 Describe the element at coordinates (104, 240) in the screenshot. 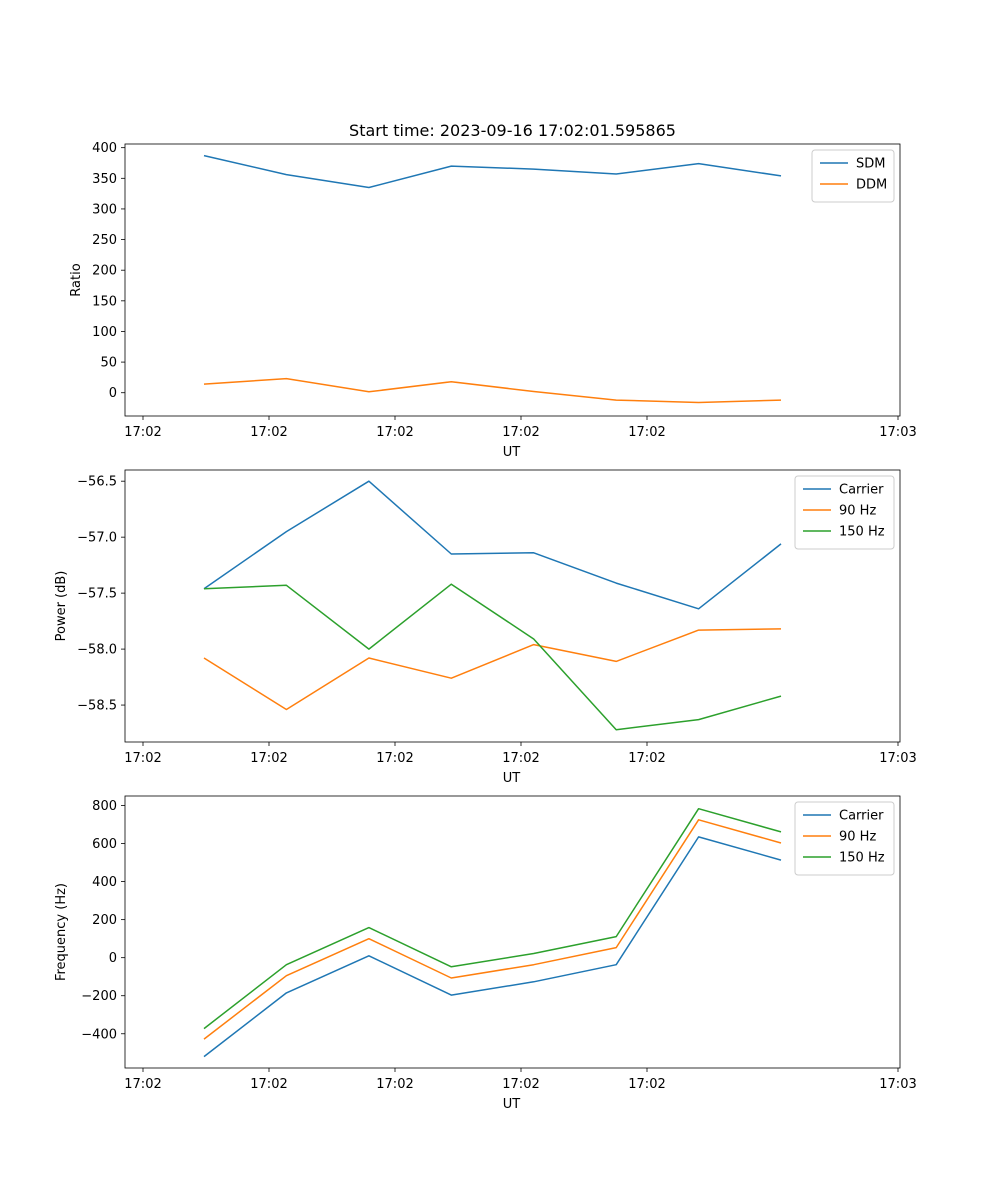

I see `y-tick-label: 250` at that location.